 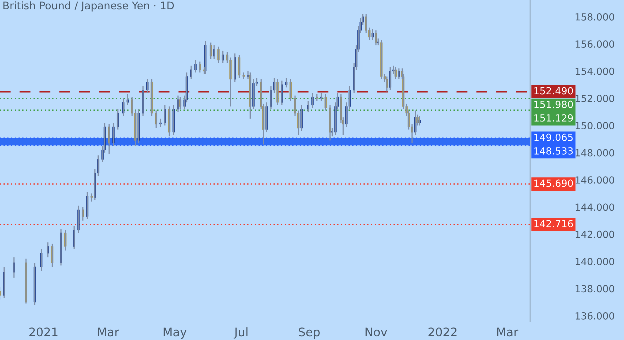 What do you see at coordinates (595, 44) in the screenshot?
I see `y-tick-label: 156.000` at bounding box center [595, 44].